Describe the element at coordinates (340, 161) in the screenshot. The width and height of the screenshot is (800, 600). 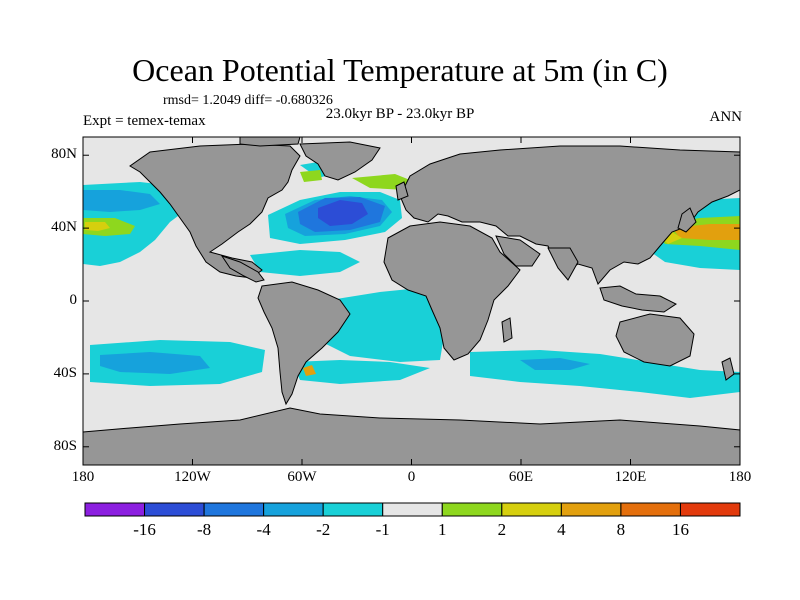
I see `land-greenland` at that location.